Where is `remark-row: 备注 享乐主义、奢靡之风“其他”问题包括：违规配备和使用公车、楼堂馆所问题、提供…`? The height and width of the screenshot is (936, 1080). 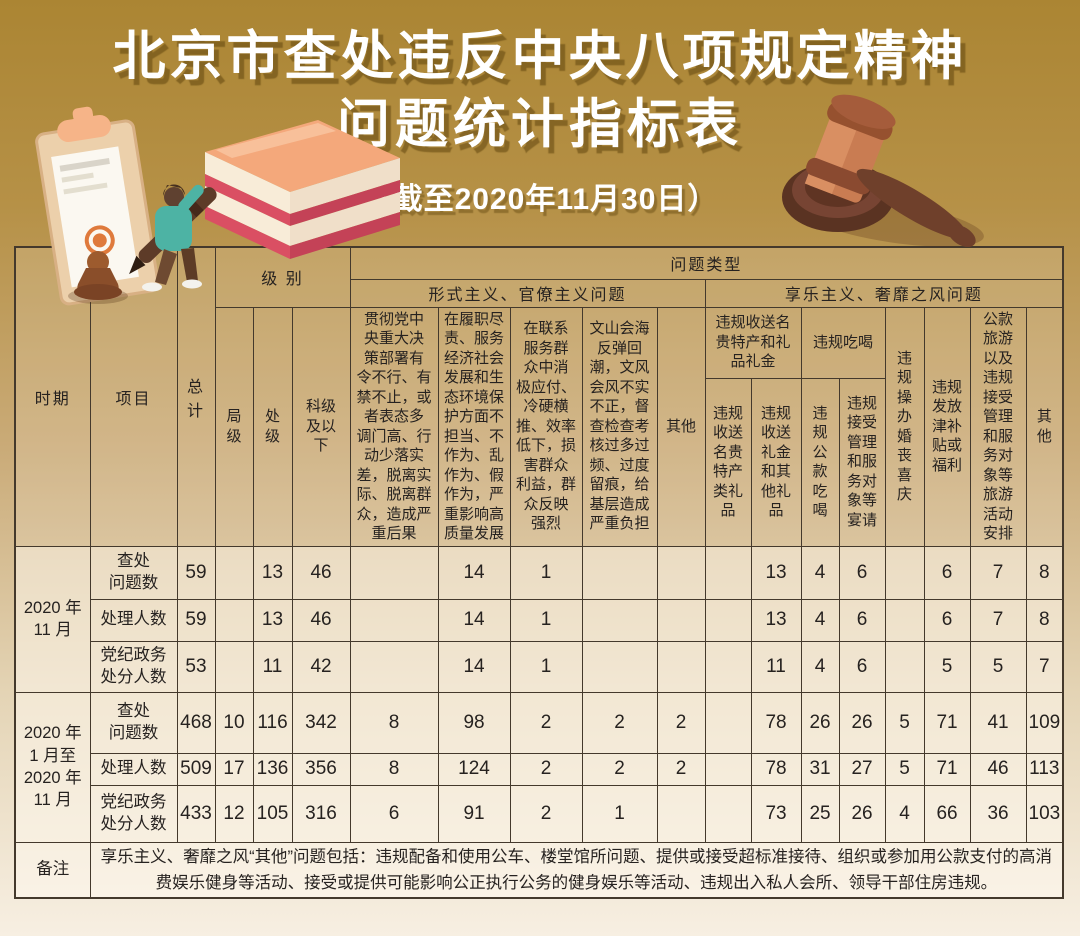 remark-row: 备注 享乐主义、奢靡之风“其他”问题包括：违规配备和使用公车、楼堂馆所问题、提供… is located at coordinates (539, 870).